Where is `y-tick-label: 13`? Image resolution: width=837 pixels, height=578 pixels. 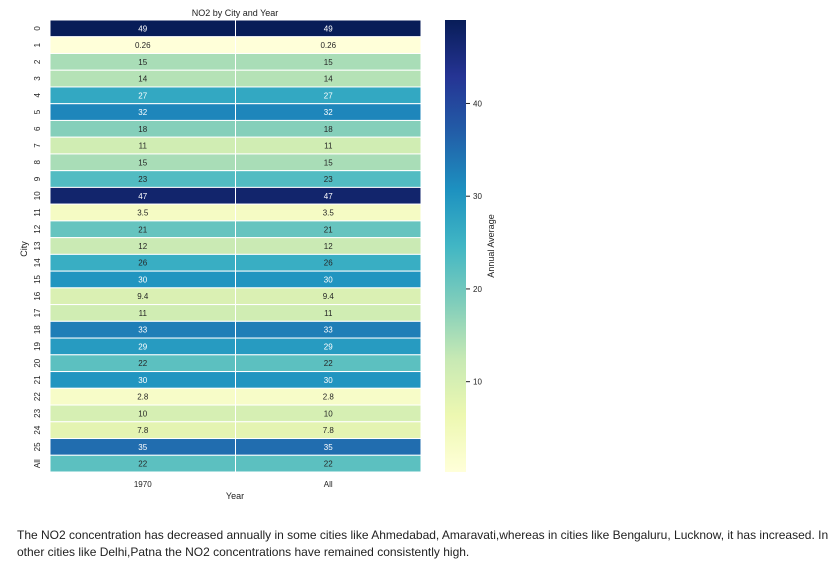 y-tick-label: 13 is located at coordinates (37, 245).